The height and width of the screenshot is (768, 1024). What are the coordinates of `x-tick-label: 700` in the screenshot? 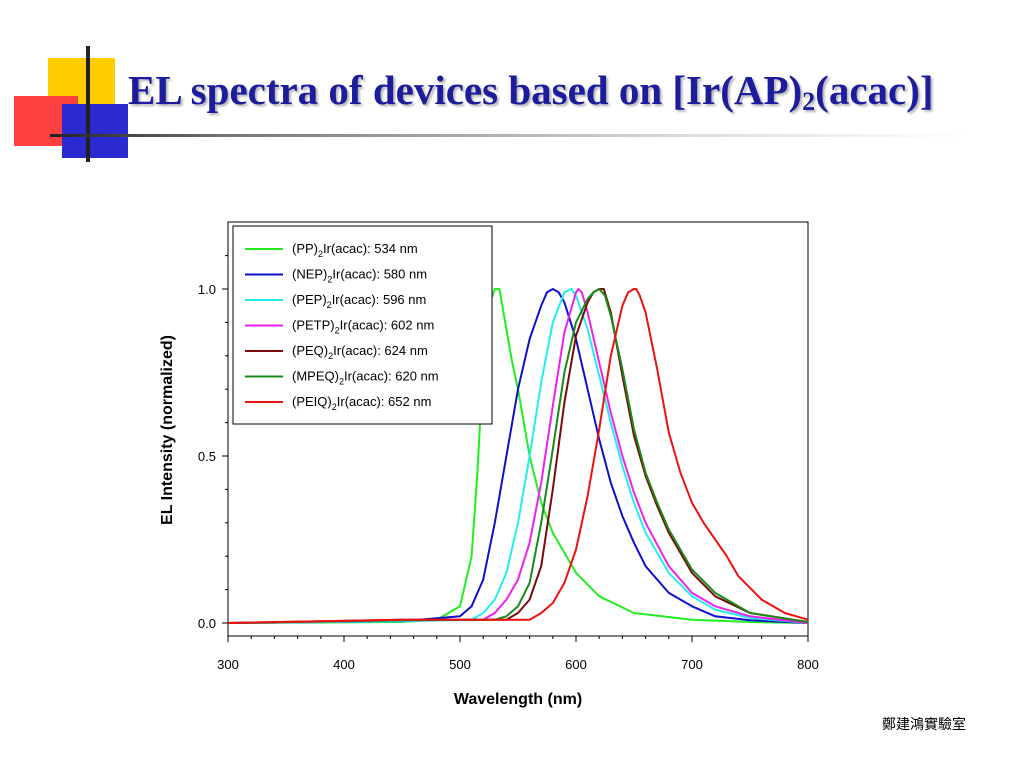 It's located at (692, 664).